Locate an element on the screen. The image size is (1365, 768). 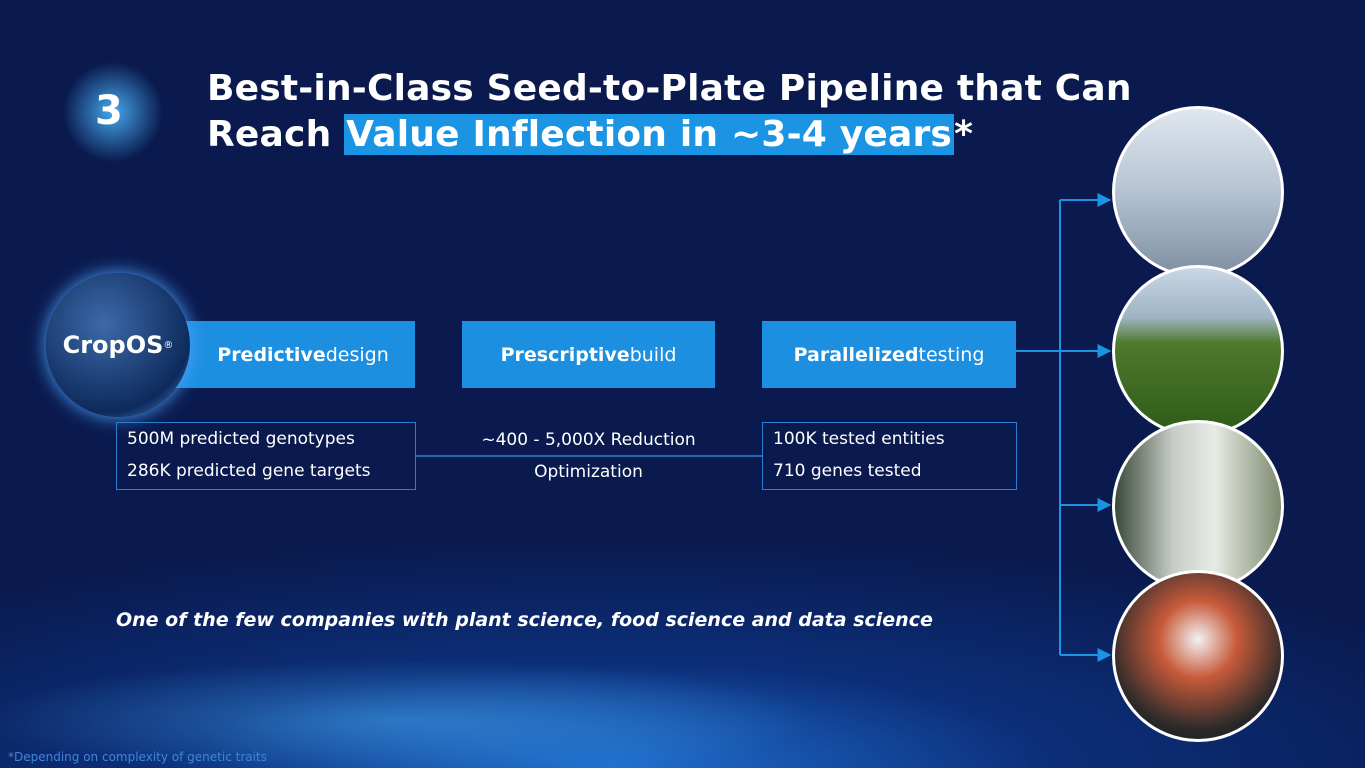
logo-mark: ® is located at coordinates (168, 345).